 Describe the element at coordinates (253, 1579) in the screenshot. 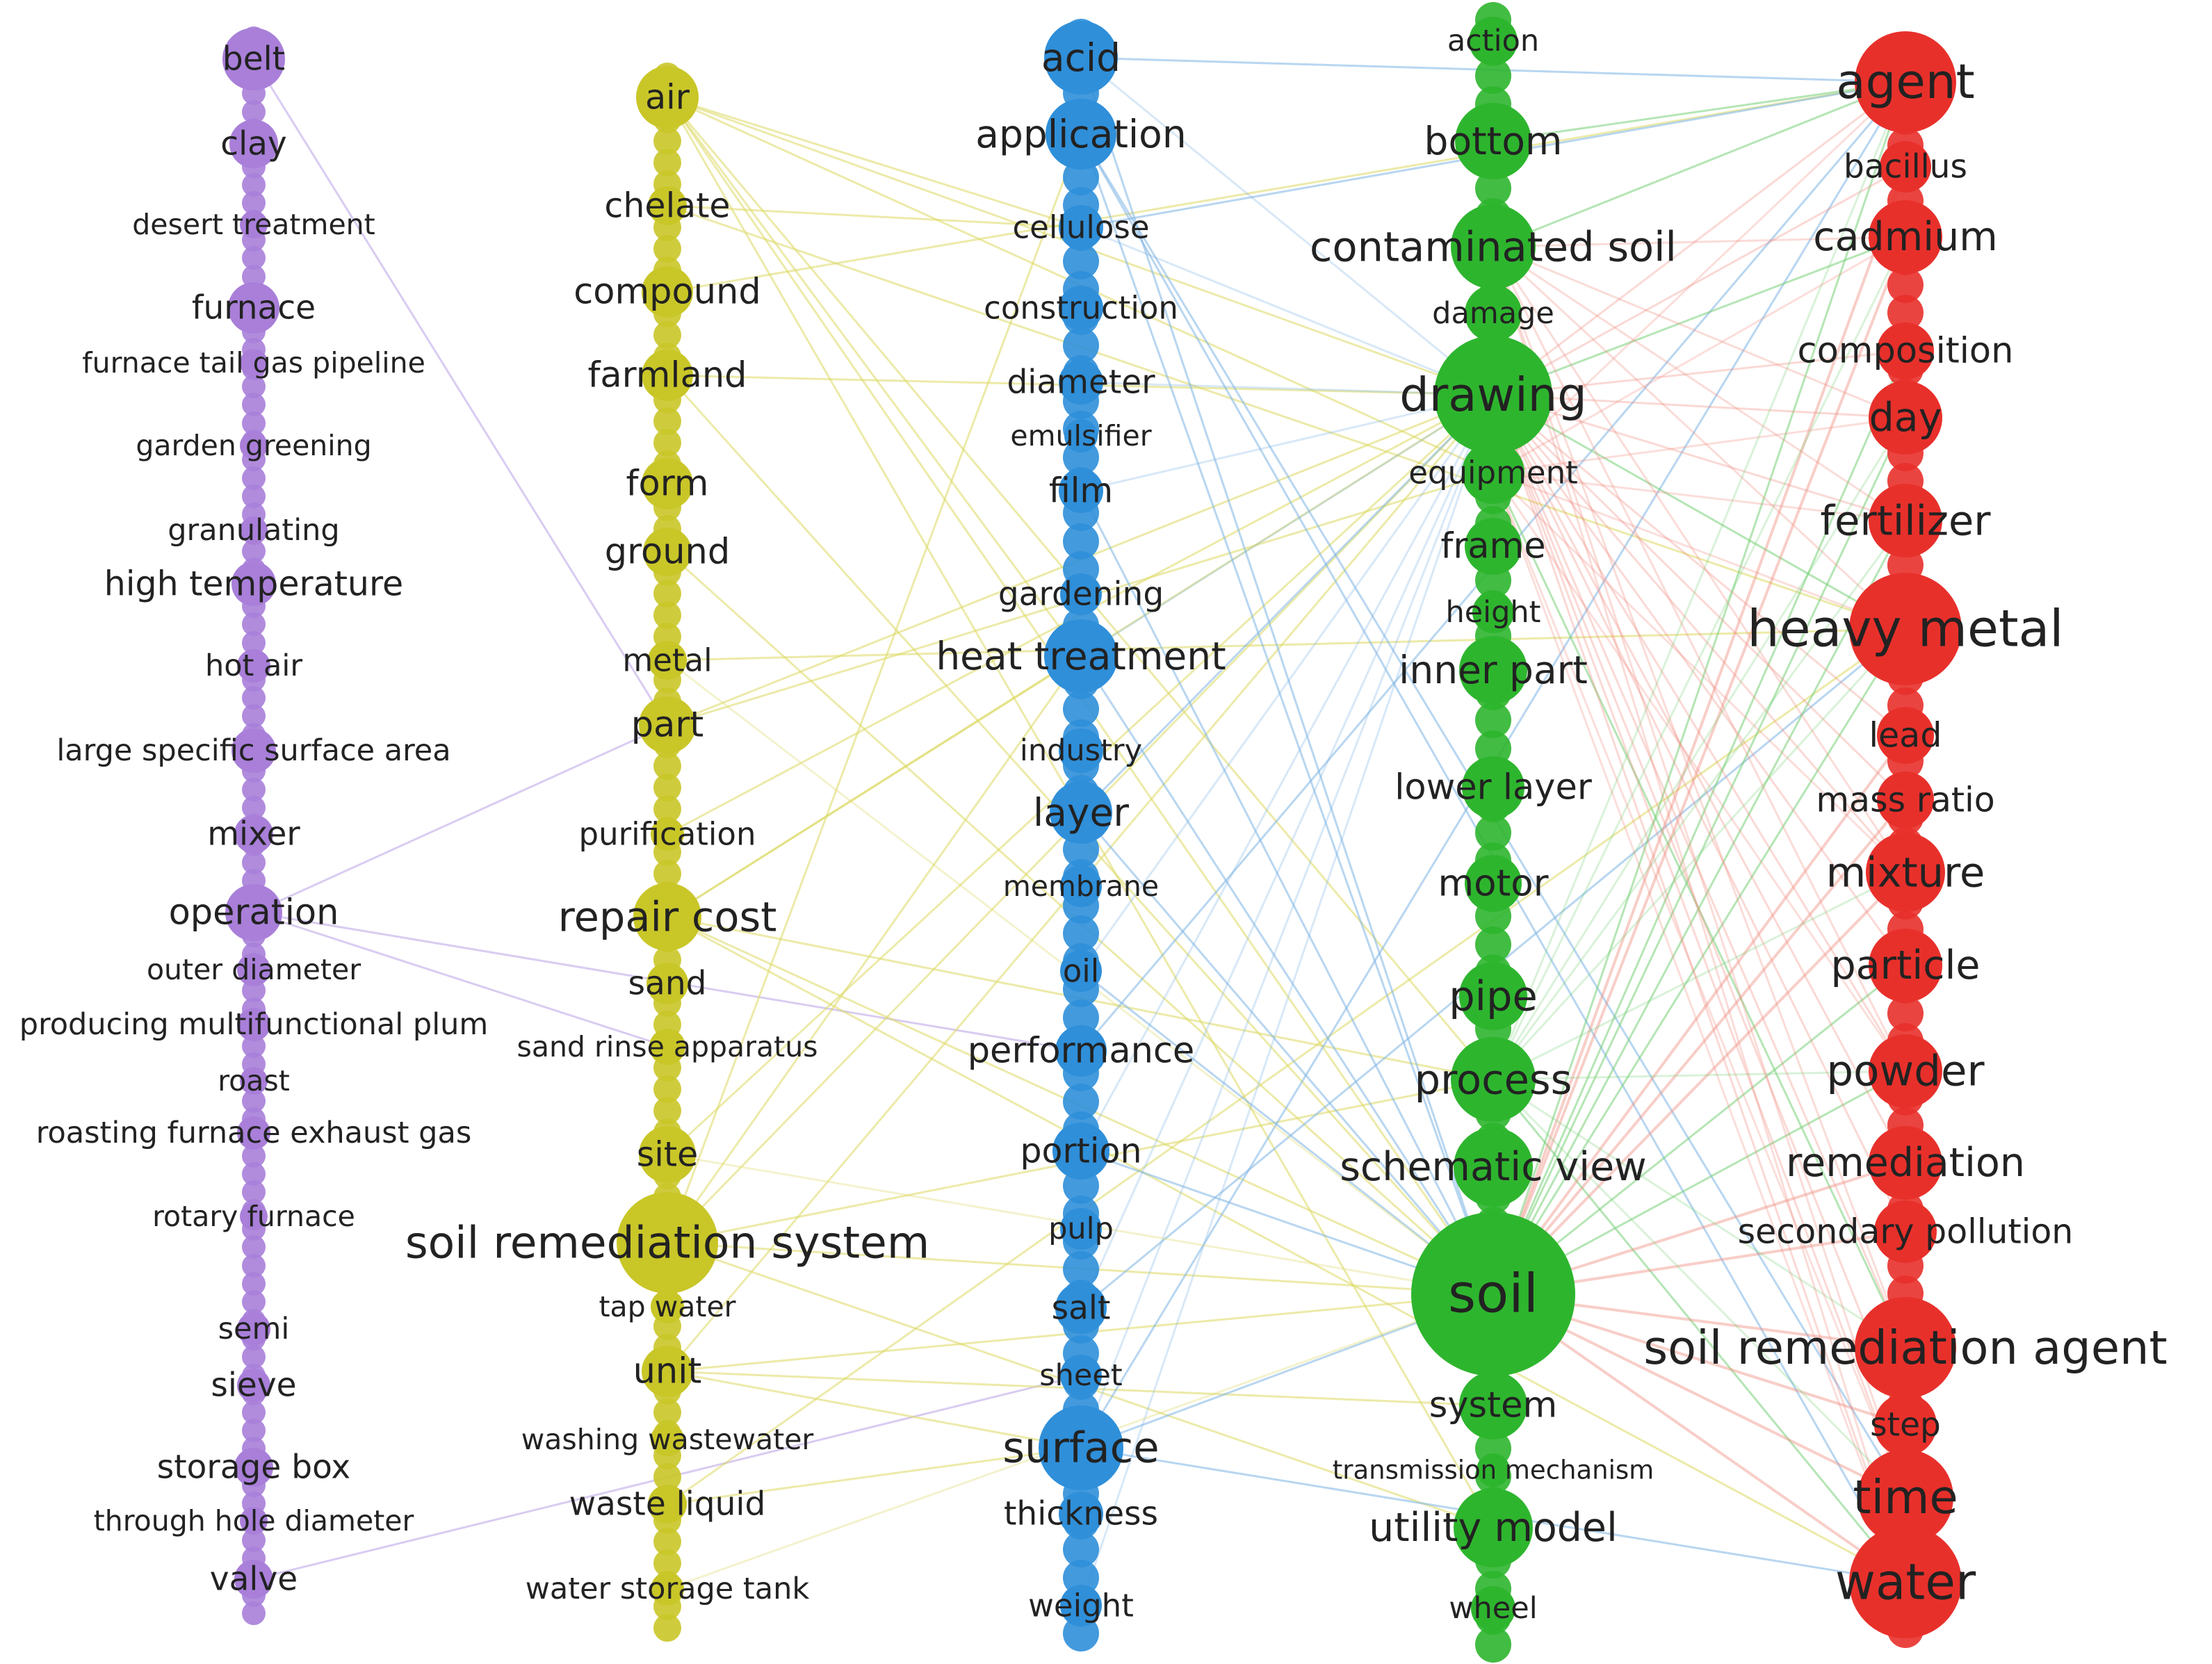

I see `node-valve` at that location.